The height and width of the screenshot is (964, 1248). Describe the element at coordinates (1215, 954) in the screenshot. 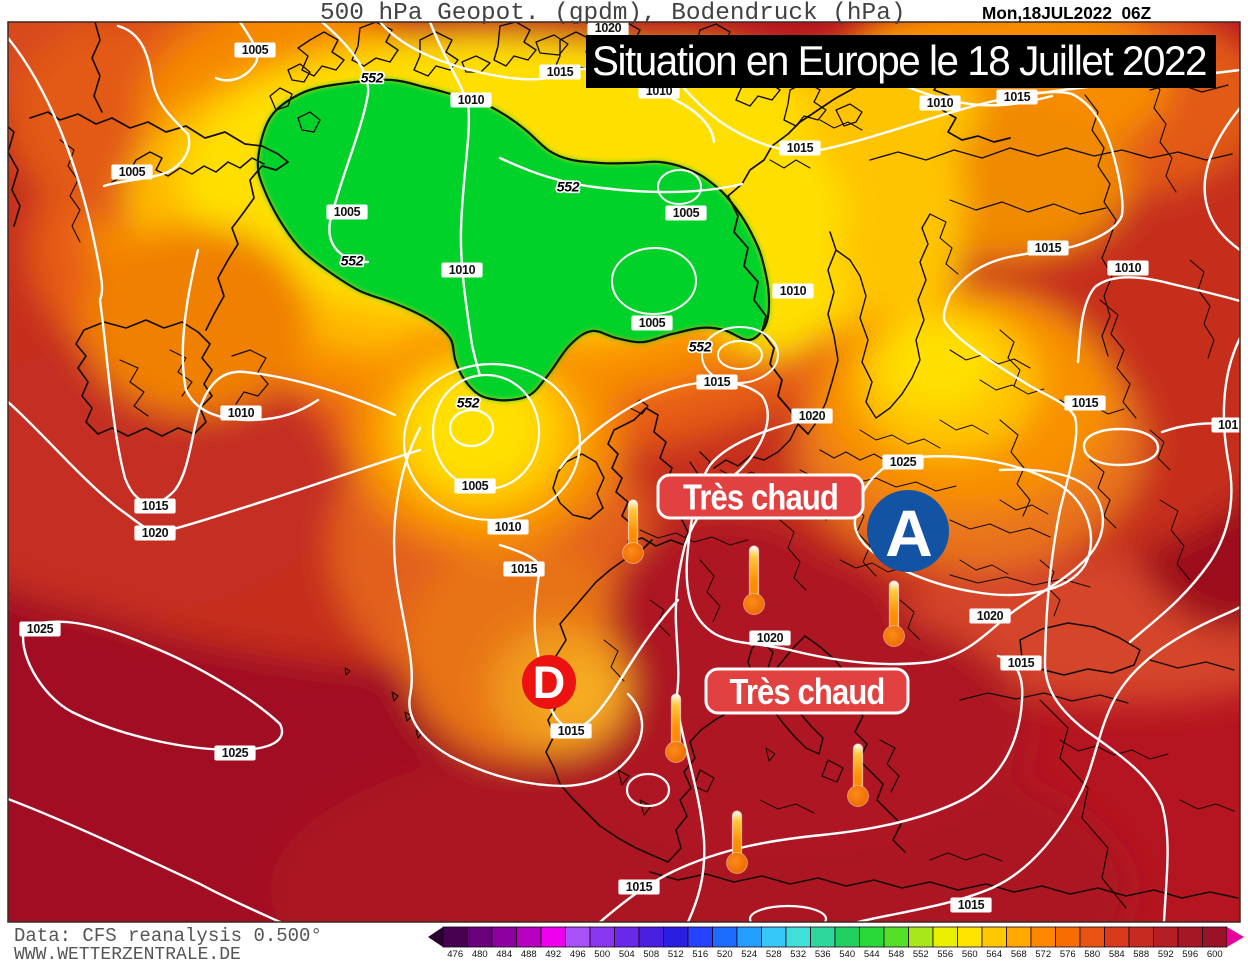

I see `svg-text: 600` at that location.